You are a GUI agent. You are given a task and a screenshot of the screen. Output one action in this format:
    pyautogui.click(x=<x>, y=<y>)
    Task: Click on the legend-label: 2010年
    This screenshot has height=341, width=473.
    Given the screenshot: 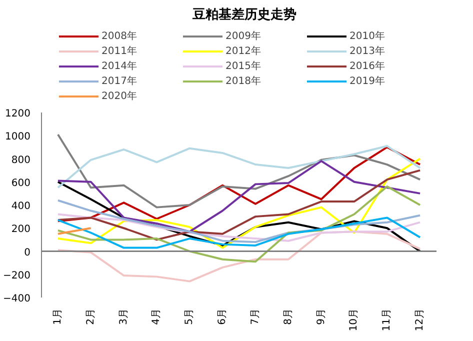 What is the action you would take?
    pyautogui.click(x=368, y=36)
    